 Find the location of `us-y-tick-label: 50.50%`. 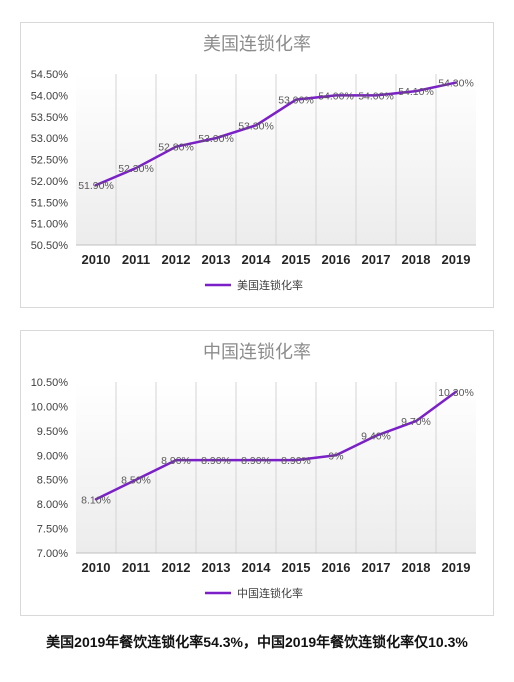

us-y-tick-label: 50.50% is located at coordinates (50, 246).